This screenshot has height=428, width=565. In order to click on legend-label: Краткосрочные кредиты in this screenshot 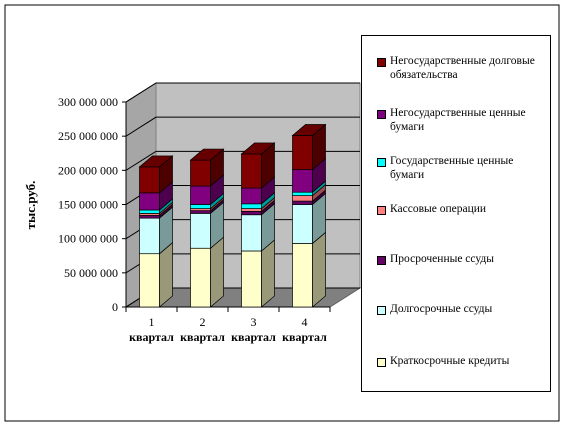, I will do `click(450, 361)`.